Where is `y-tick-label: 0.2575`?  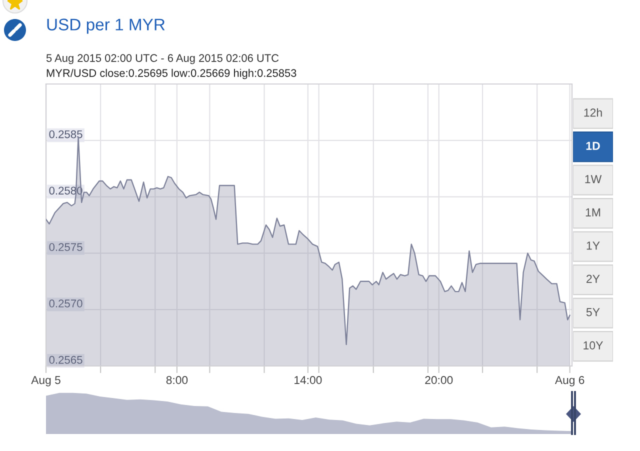
y-tick-label: 0.2575 is located at coordinates (65, 247).